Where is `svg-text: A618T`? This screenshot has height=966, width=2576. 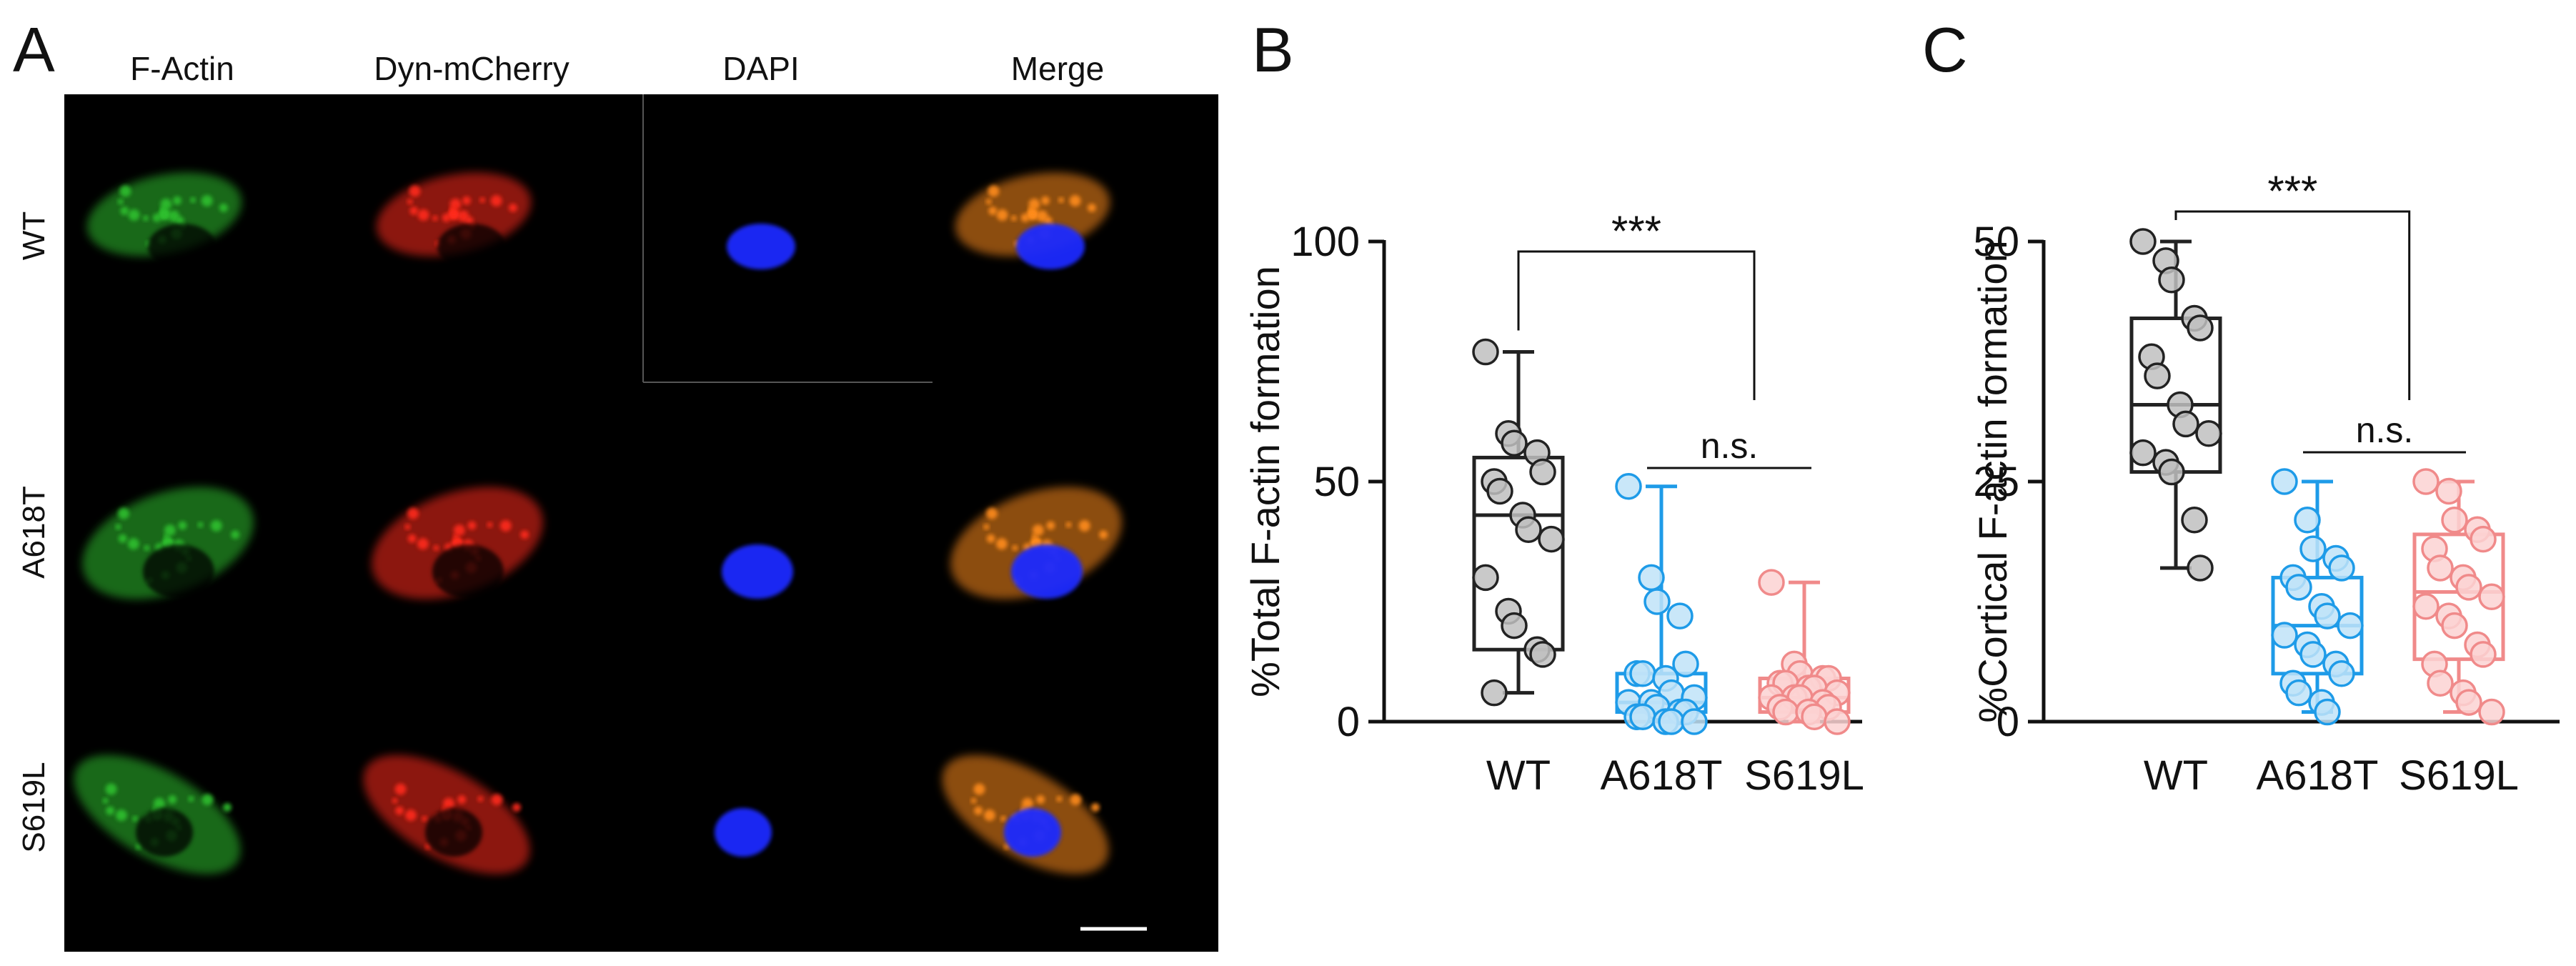 svg-text: A618T is located at coordinates (33, 532).